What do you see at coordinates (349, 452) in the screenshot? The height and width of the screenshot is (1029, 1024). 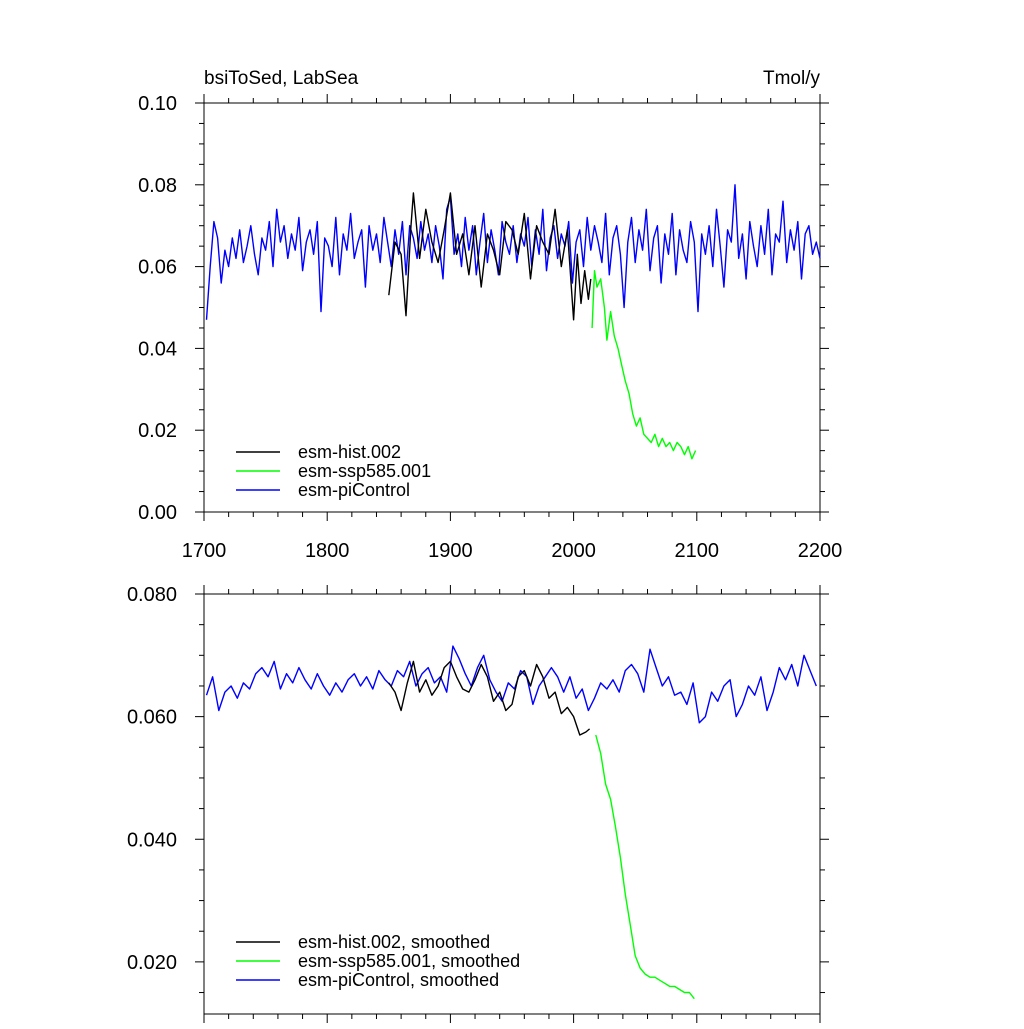 I see `legend-label: esm-hist.002` at bounding box center [349, 452].